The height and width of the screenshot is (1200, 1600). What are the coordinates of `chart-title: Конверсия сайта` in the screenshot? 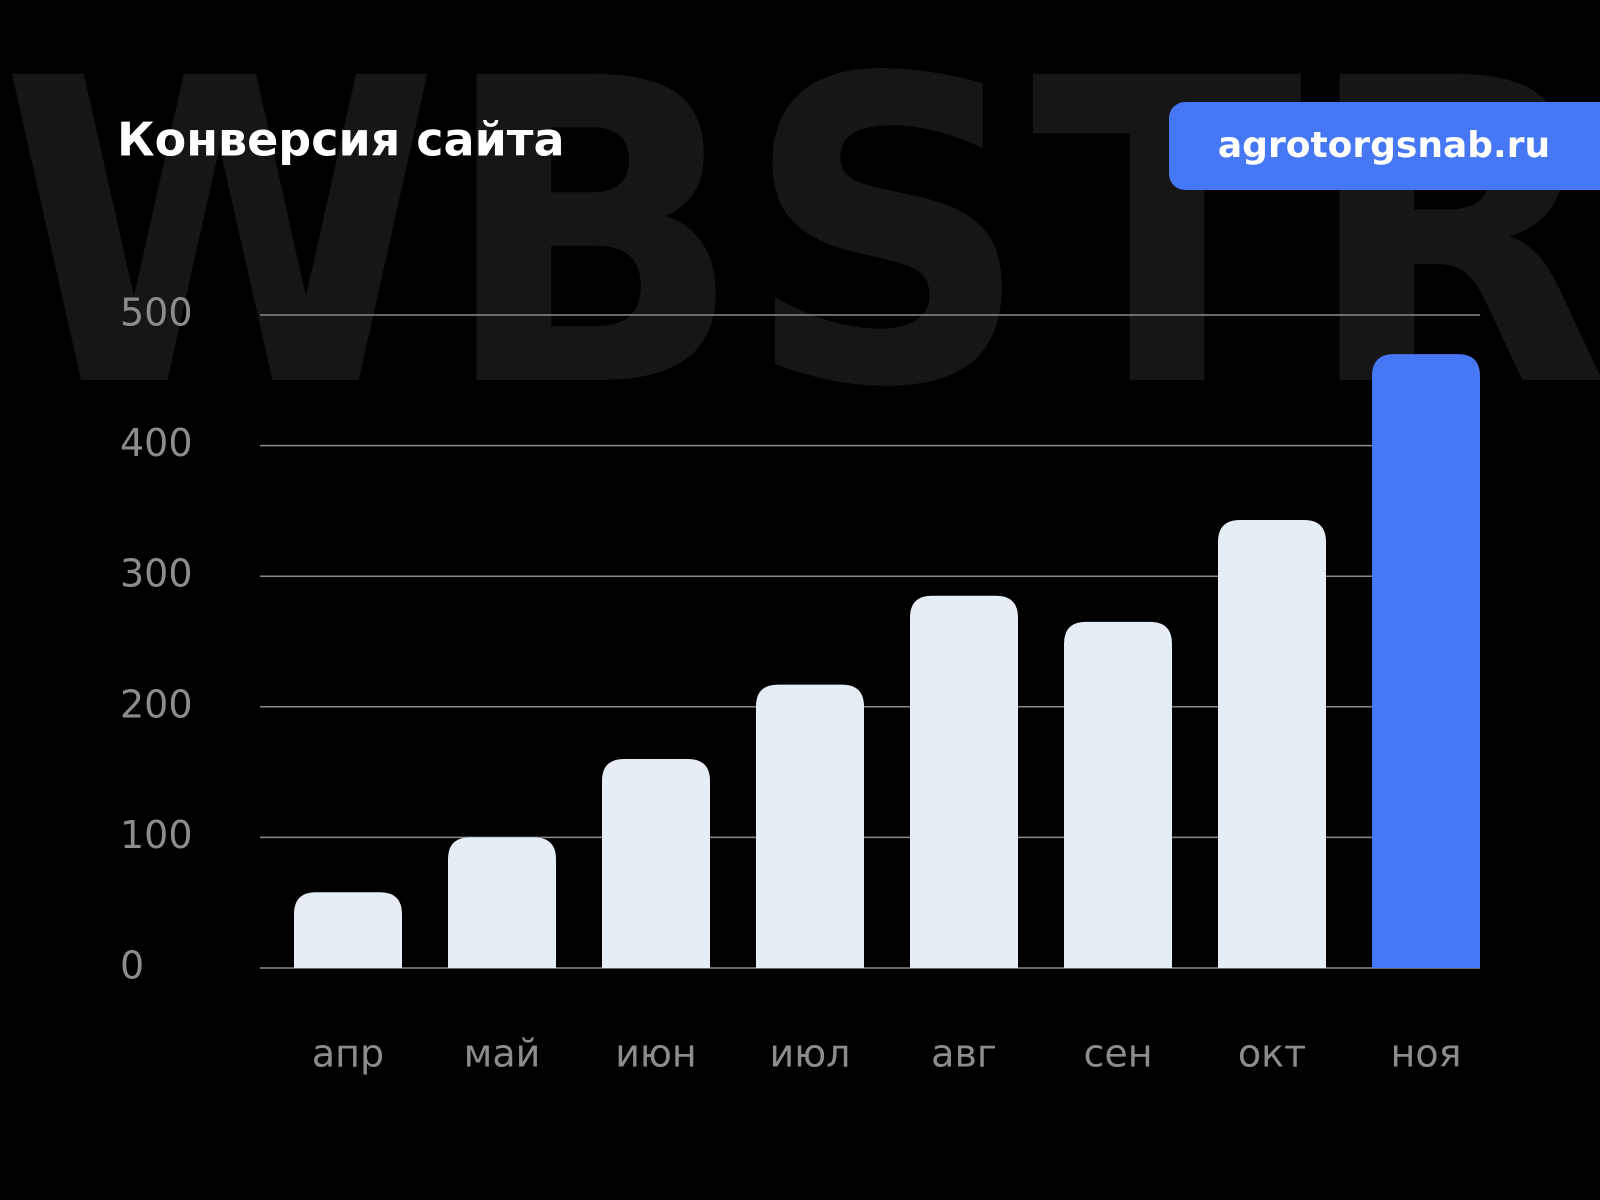 It's located at (341, 140).